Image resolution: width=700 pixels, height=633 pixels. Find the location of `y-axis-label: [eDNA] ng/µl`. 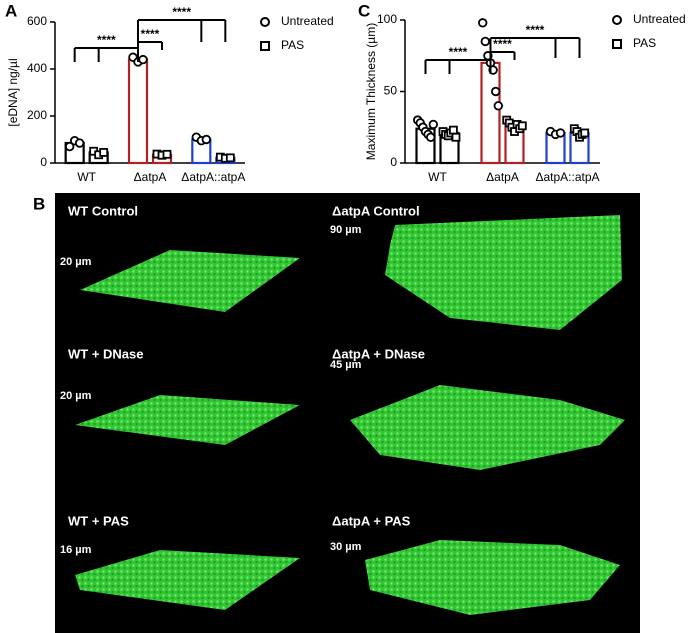

y-axis-label: [eDNA] ng/µl is located at coordinates (13, 92).